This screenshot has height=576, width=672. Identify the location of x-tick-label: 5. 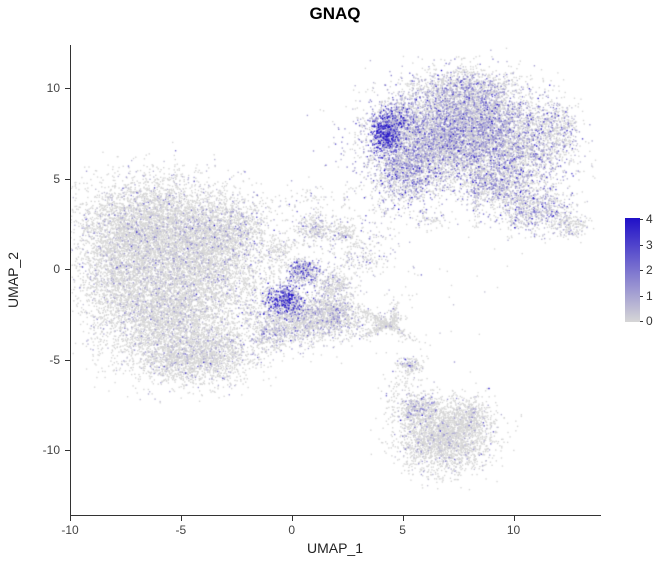
(402, 530).